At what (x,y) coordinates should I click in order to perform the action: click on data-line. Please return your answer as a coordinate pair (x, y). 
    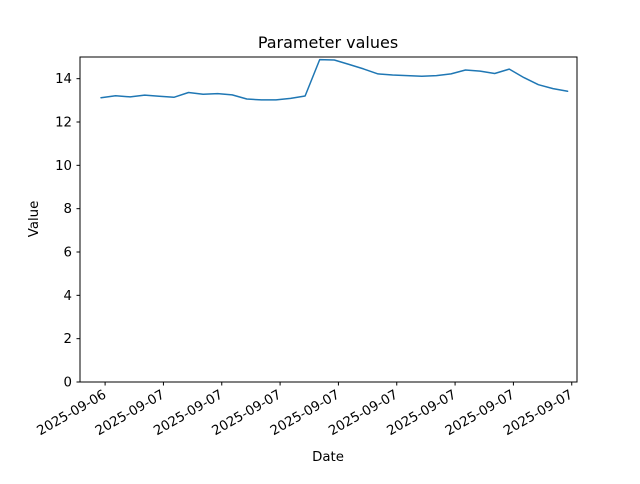
    Looking at the image, I should click on (334, 79).